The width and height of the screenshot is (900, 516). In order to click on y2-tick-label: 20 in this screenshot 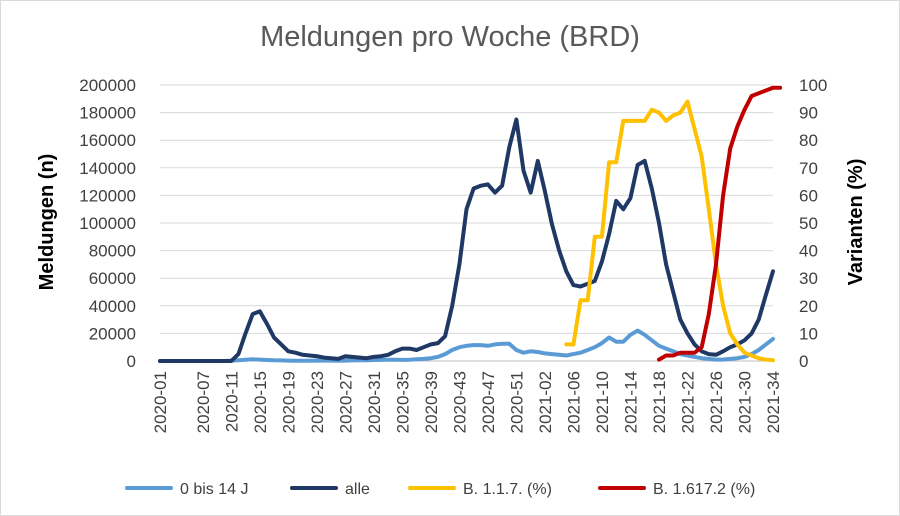, I will do `click(808, 306)`.